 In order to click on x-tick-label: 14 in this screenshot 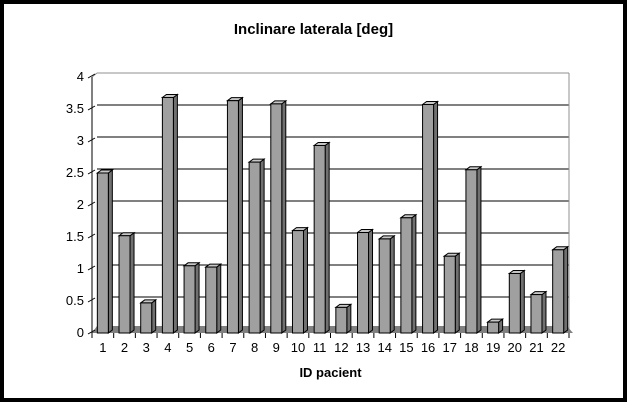, I will do `click(384, 347)`.